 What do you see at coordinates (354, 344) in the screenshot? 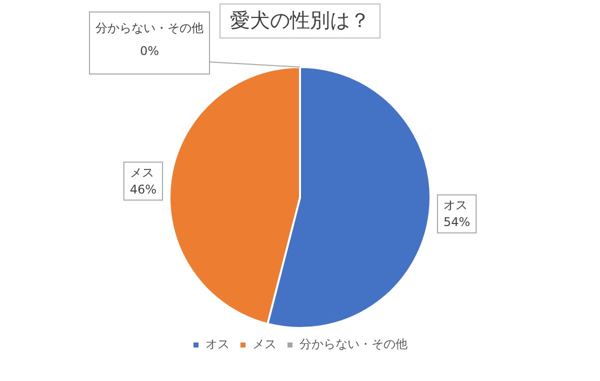
I see `legend-label: 分からない・その他` at bounding box center [354, 344].